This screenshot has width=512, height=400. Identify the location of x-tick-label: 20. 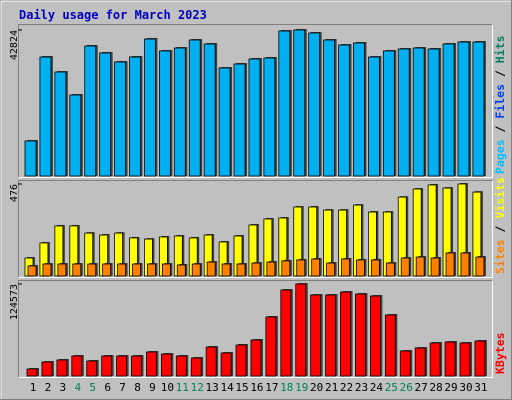
(316, 387).